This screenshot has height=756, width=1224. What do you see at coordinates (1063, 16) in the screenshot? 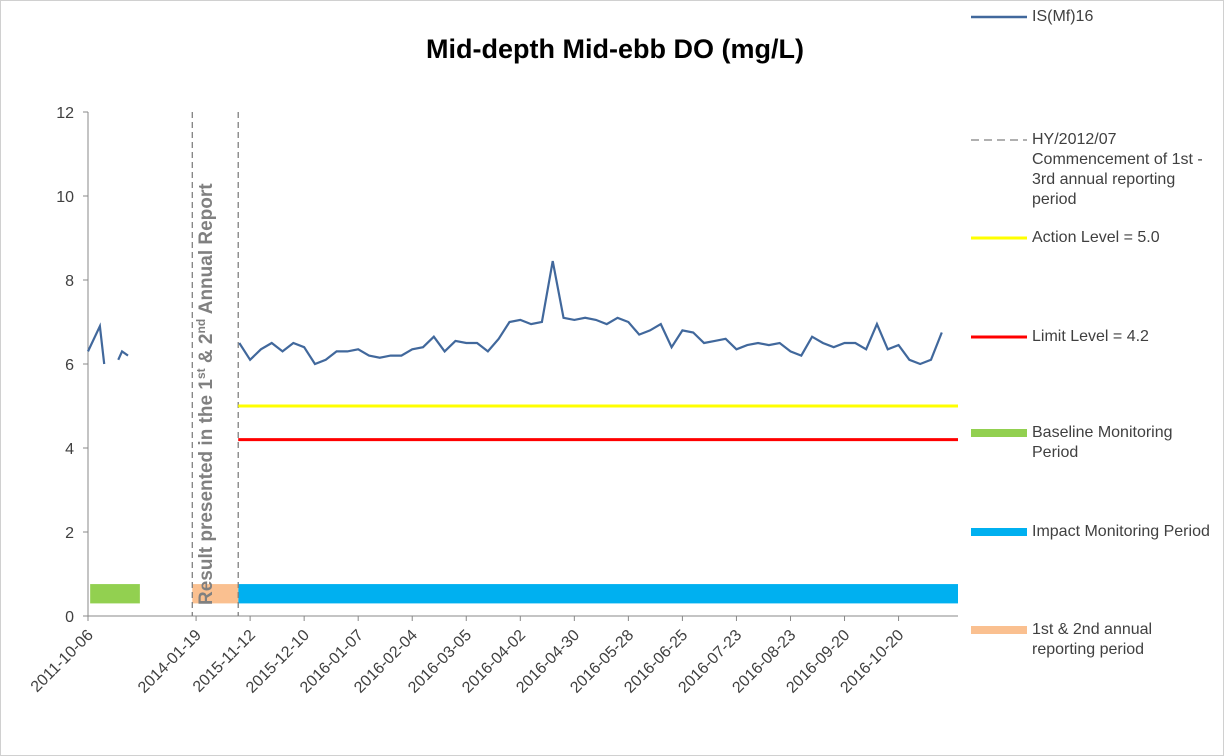
I see `legend-label: IS(Mf)16` at bounding box center [1063, 16].